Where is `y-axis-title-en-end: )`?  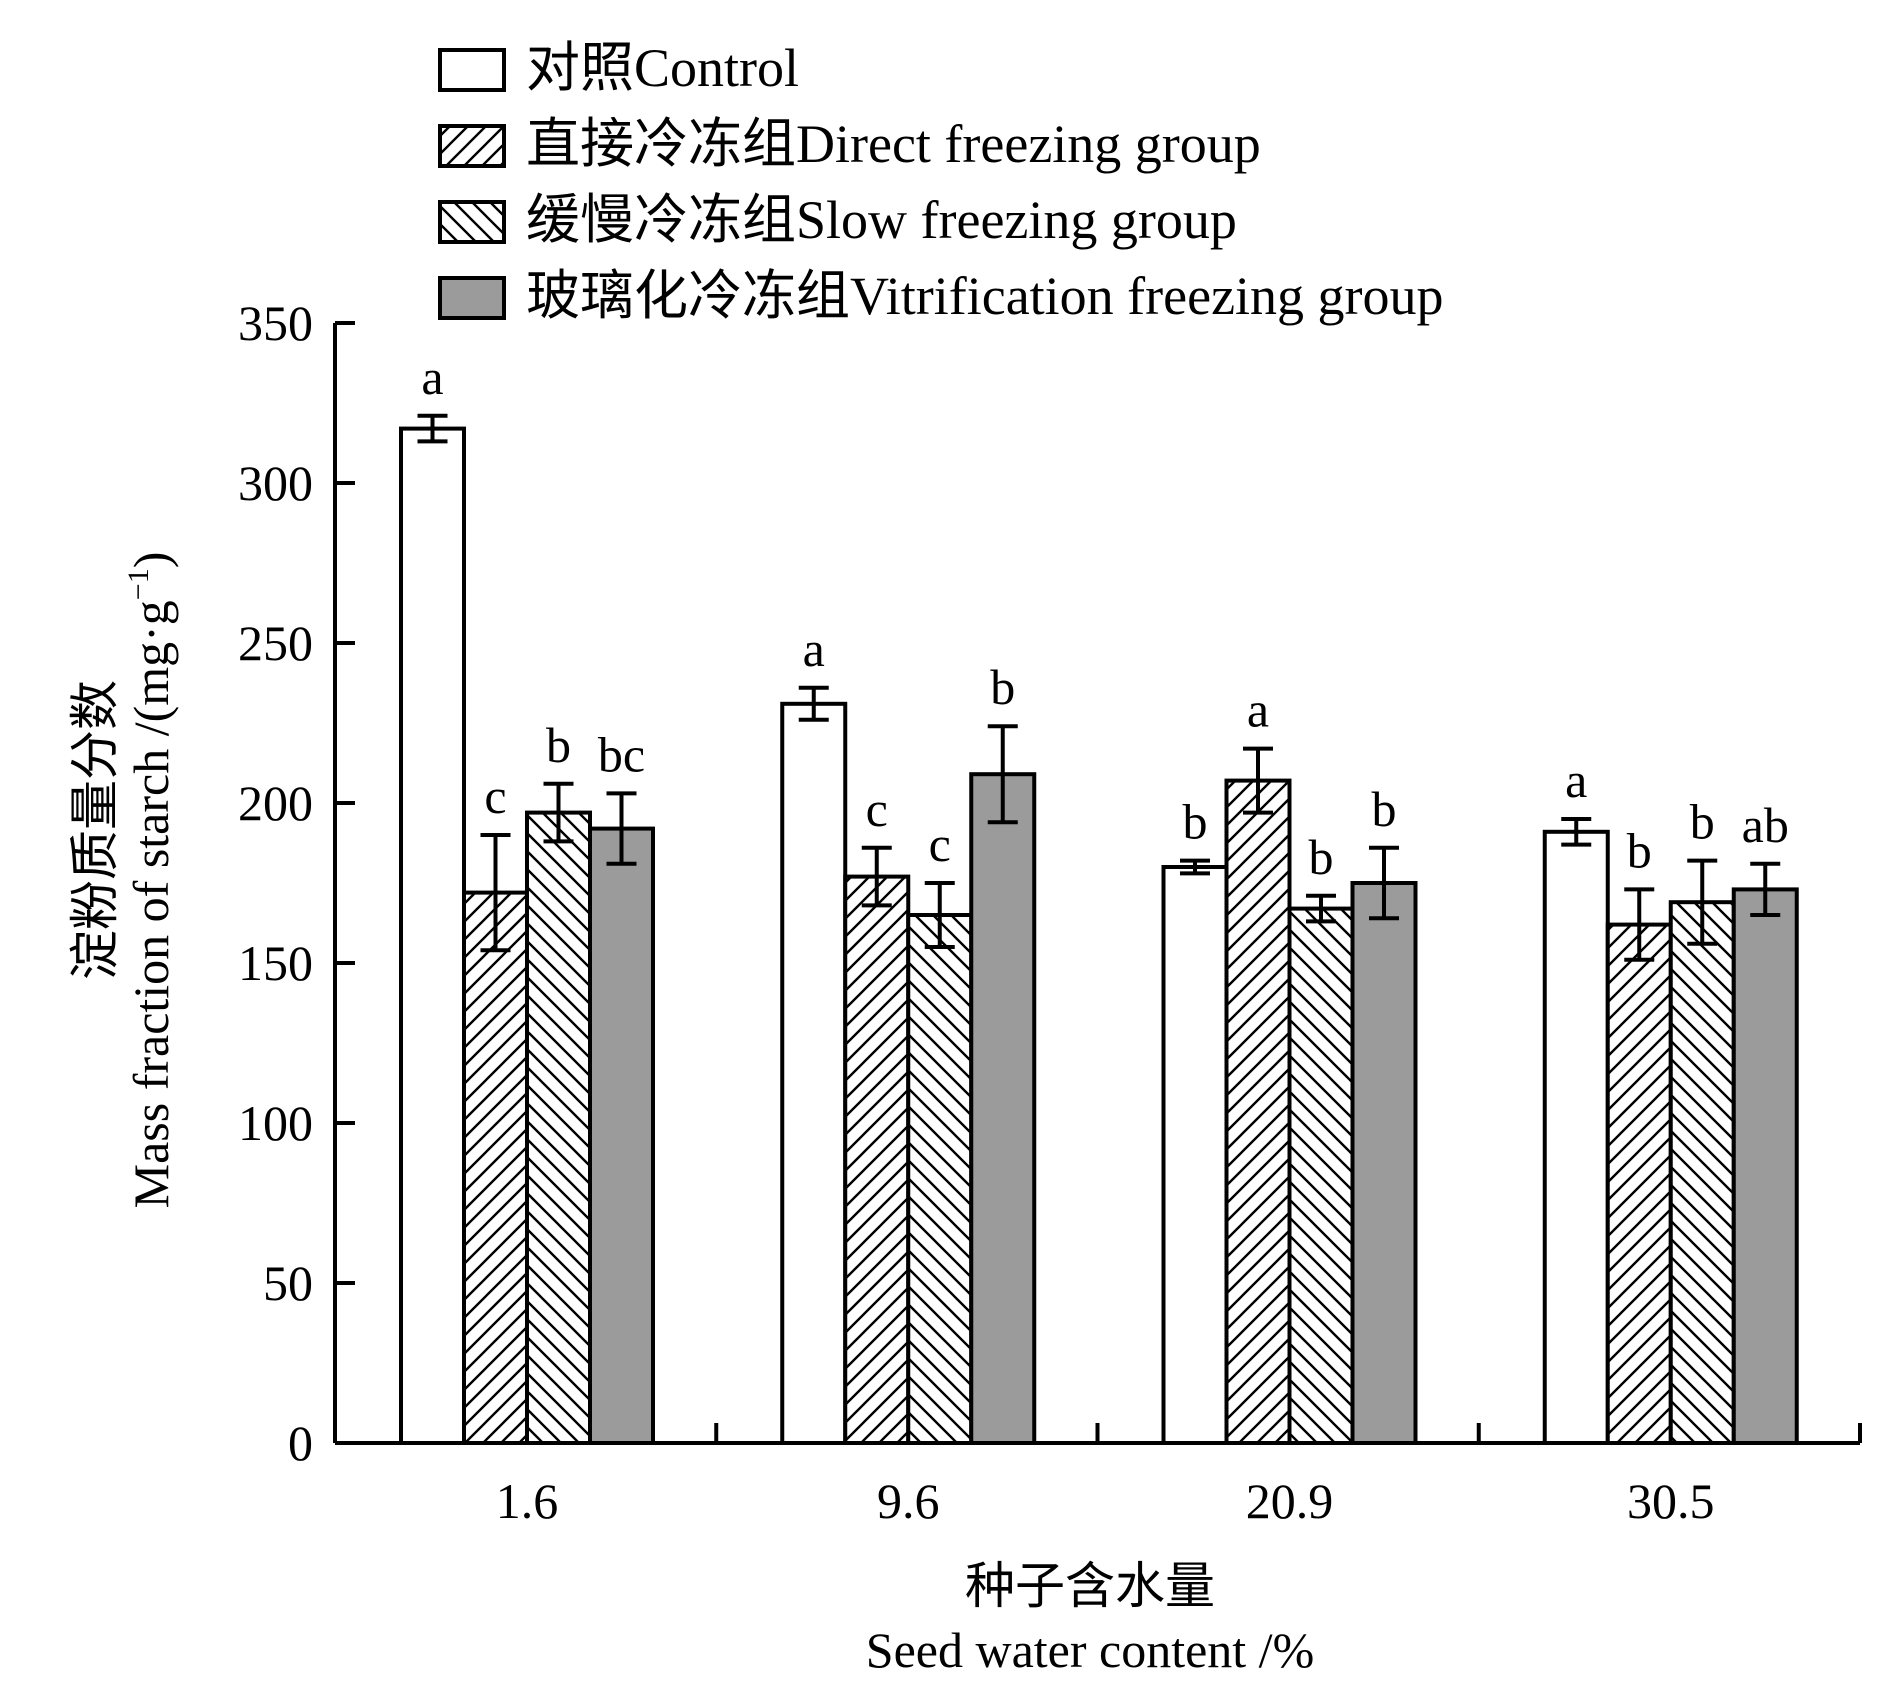
y-axis-title-en-end: ) is located at coordinates (151, 560).